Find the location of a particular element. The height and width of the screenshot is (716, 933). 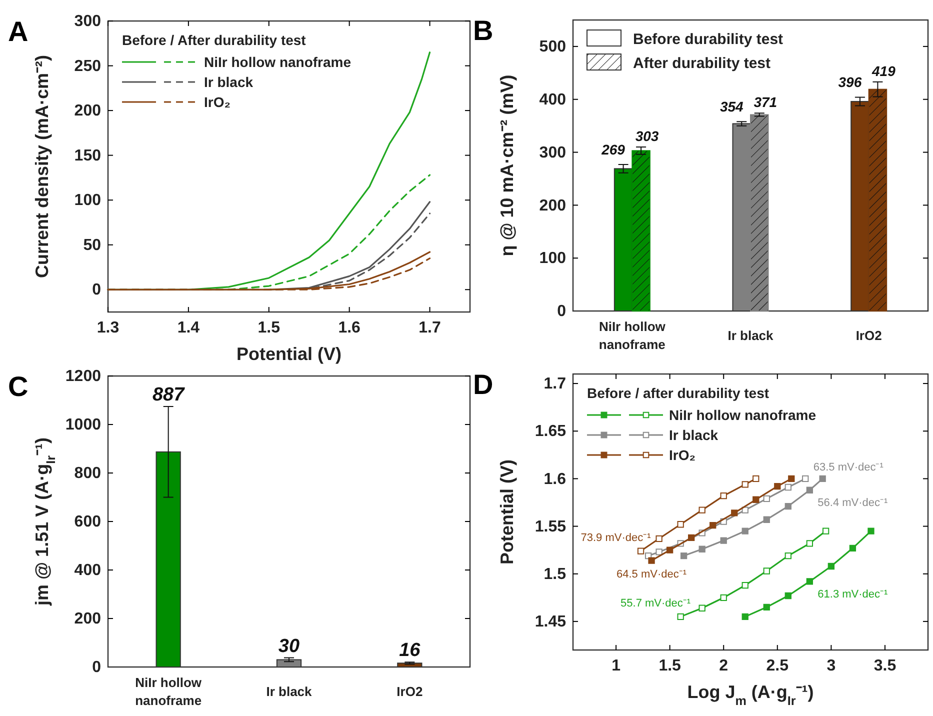

annotation: 56.4 mV·dec⁻¹ is located at coordinates (853, 503).